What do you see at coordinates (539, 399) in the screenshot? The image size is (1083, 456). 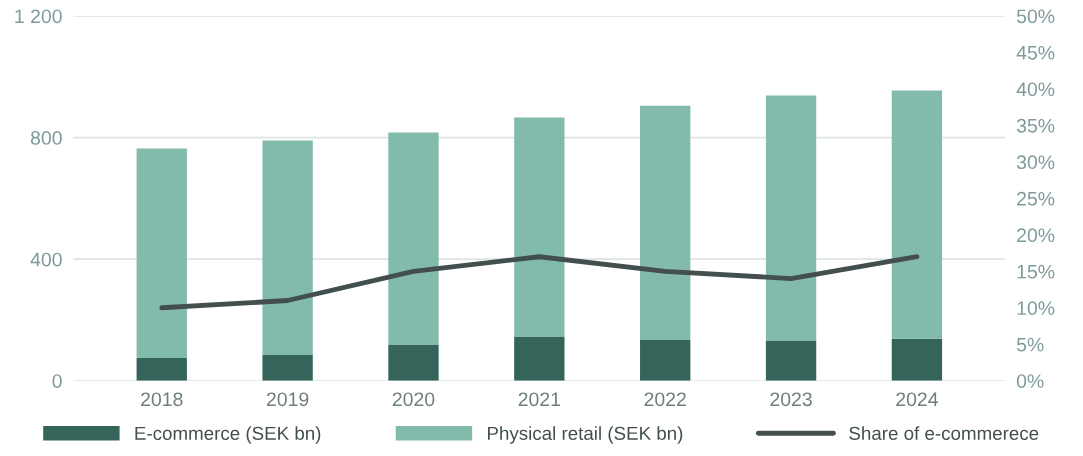 I see `x-tick-label: 2021` at bounding box center [539, 399].